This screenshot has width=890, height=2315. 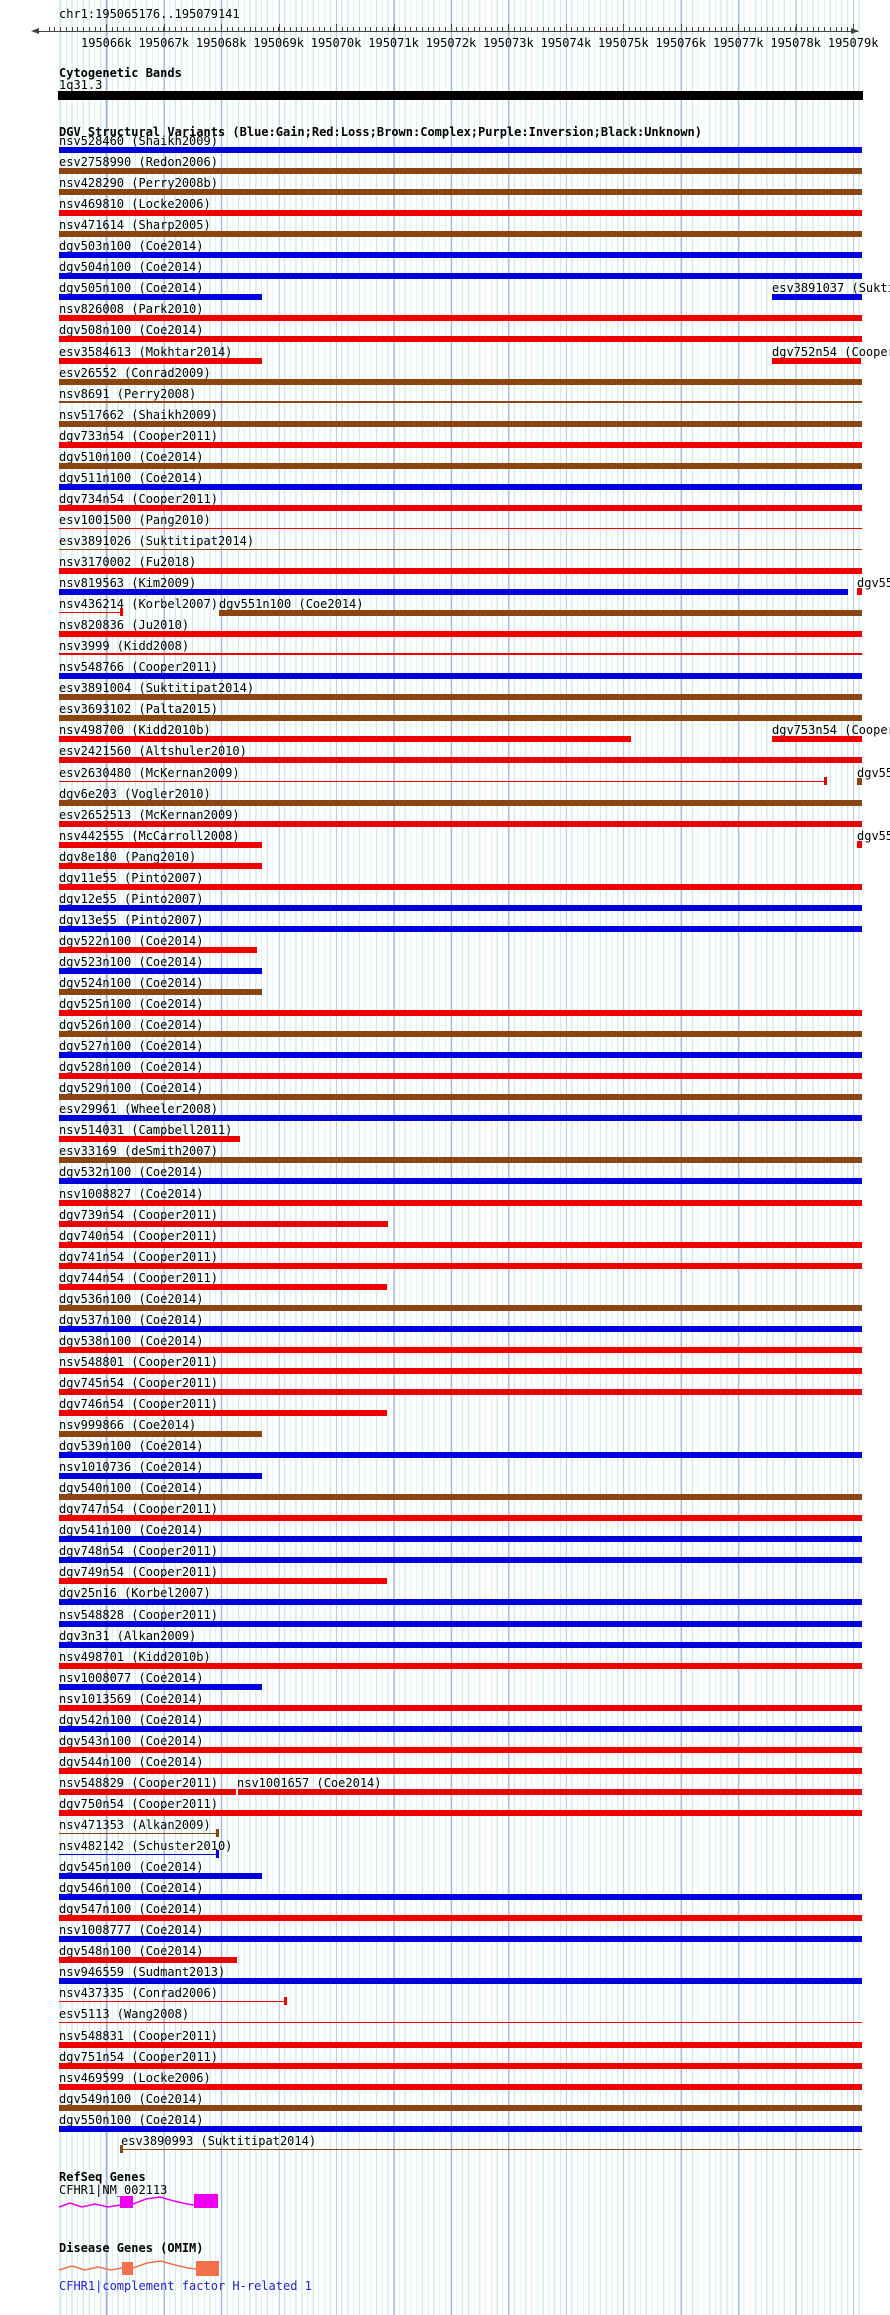 I want to click on cytoband-glyph, so click(x=460, y=95).